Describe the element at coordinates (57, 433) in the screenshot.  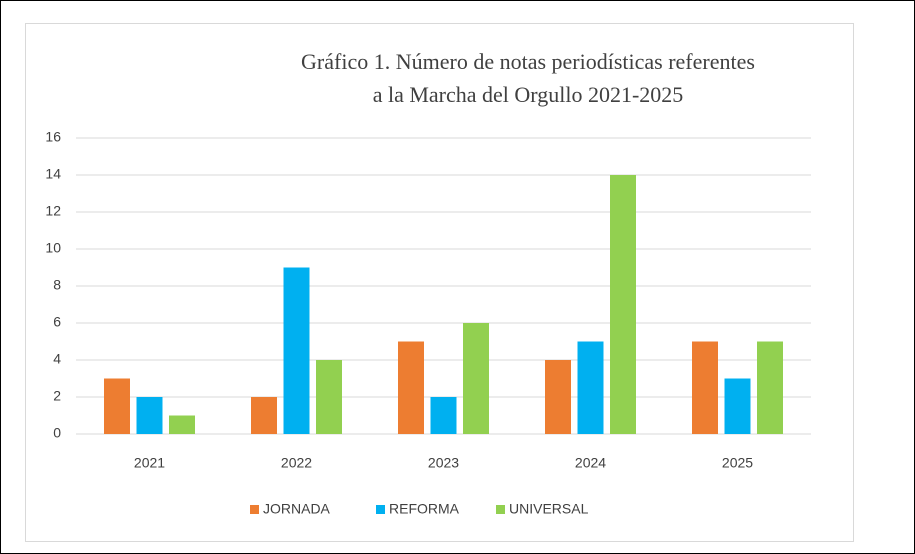
I see `y-tick-label: 0` at that location.